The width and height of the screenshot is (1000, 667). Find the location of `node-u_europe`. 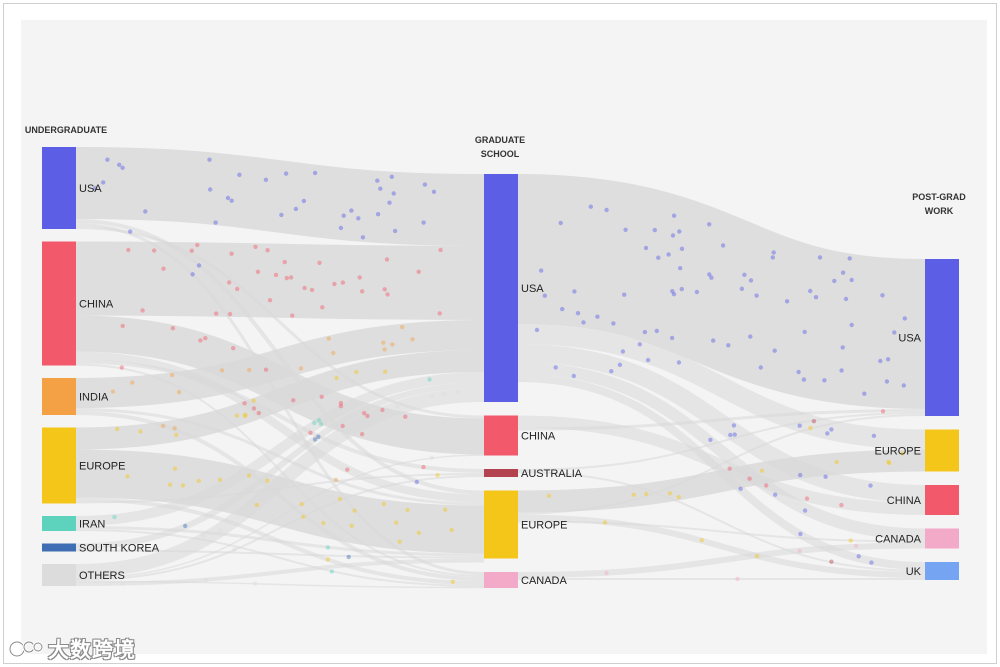

node-u_europe is located at coordinates (59, 465).